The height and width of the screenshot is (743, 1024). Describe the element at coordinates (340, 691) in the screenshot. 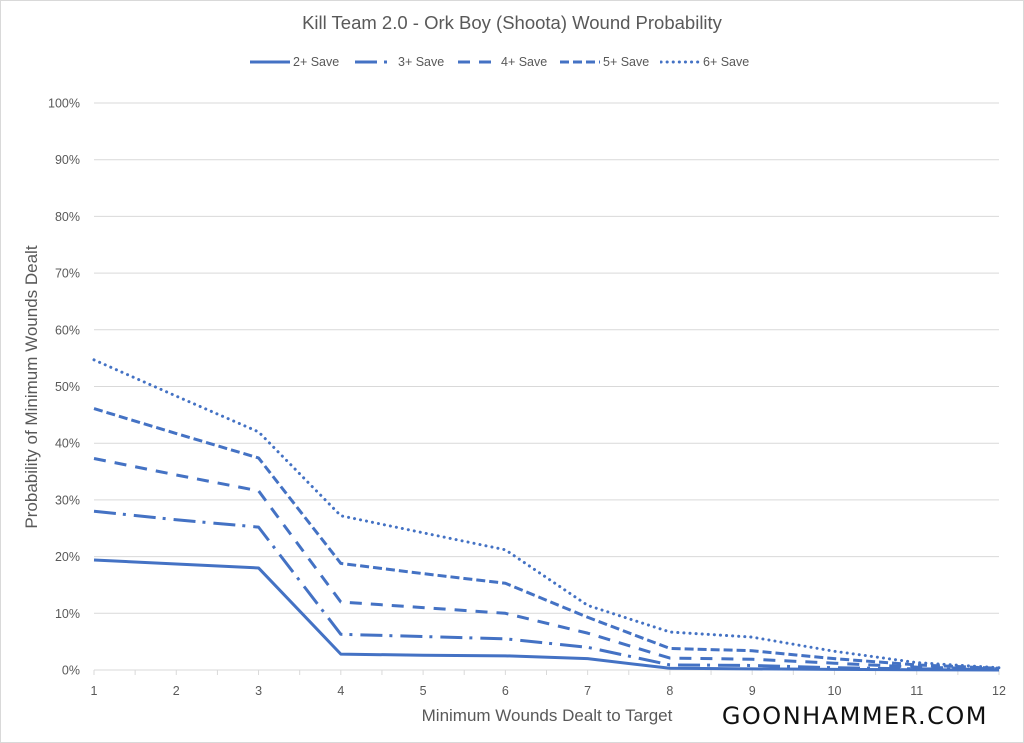

I see `x-tick-label: 4` at that location.